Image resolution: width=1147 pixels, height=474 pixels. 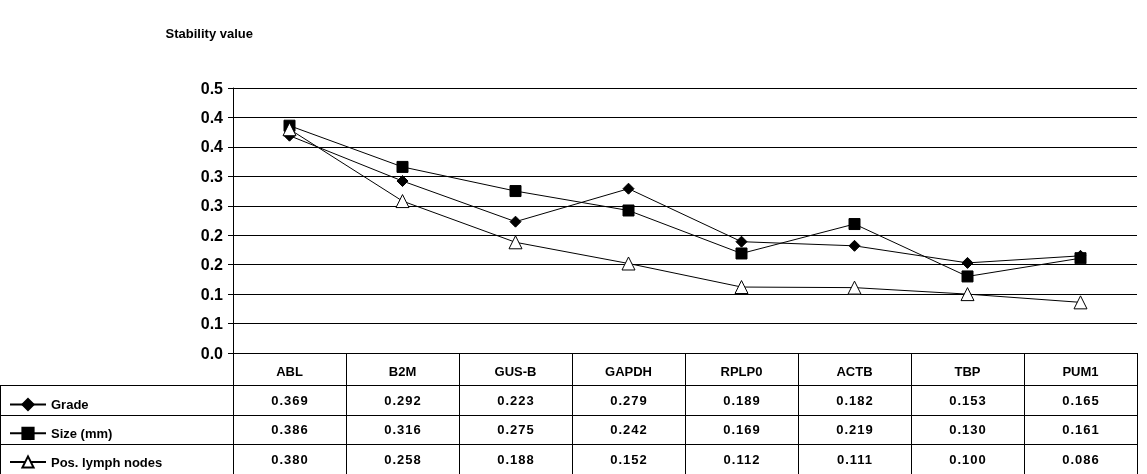 I want to click on data-label: 0.152, so click(x=629, y=459).